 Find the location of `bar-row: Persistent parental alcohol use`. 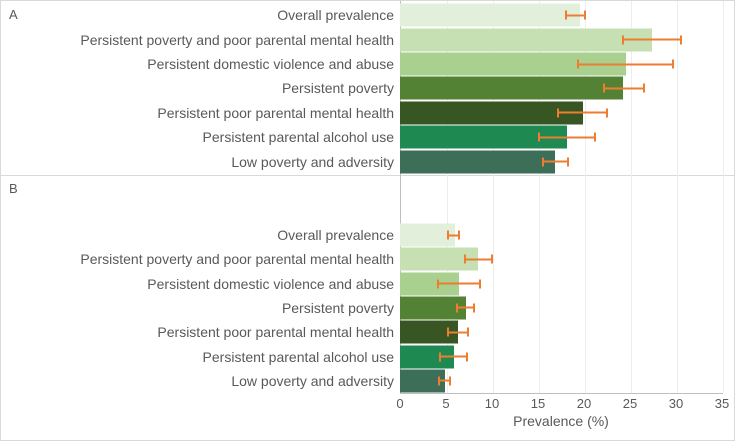

bar-row: Persistent parental alcohol use is located at coordinates (360, 356).